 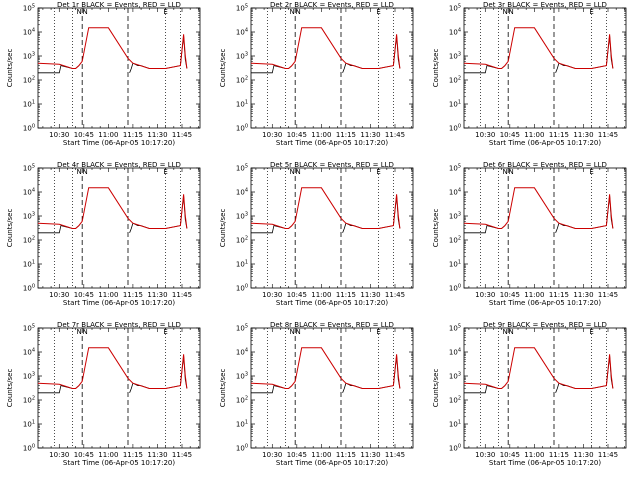 I want to click on chart-title: Det 8r BLACK = Events, RED = LLD, so click(x=332, y=325).